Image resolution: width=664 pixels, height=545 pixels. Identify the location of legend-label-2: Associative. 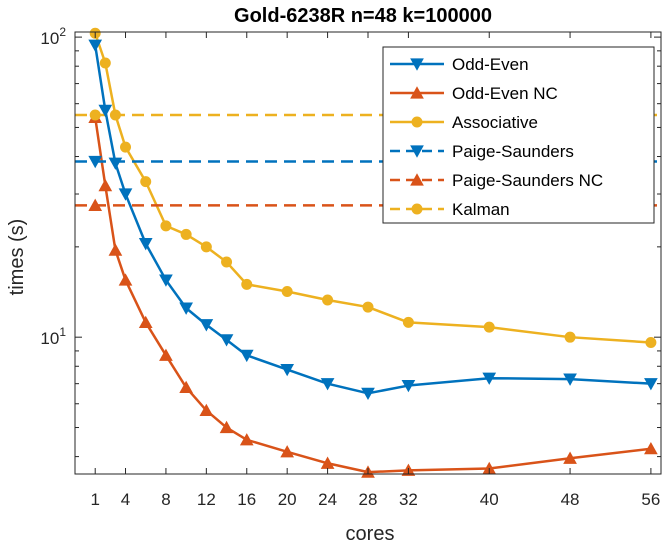
(495, 122).